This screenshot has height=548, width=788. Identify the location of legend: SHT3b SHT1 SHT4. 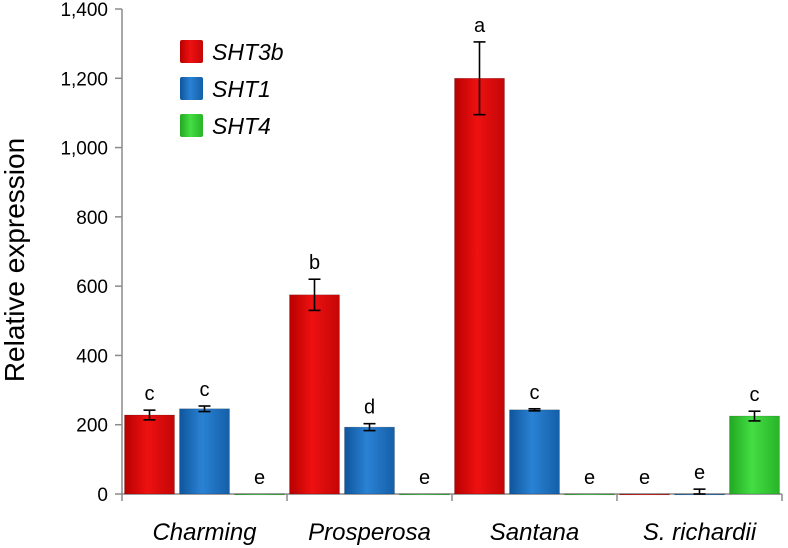
(232, 89).